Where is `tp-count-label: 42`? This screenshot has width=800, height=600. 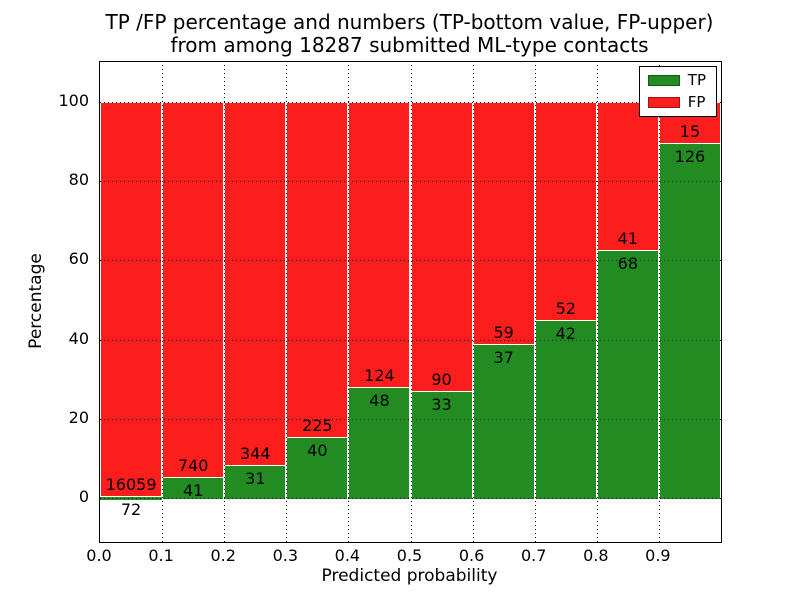
tp-count-label: 42 is located at coordinates (565, 334).